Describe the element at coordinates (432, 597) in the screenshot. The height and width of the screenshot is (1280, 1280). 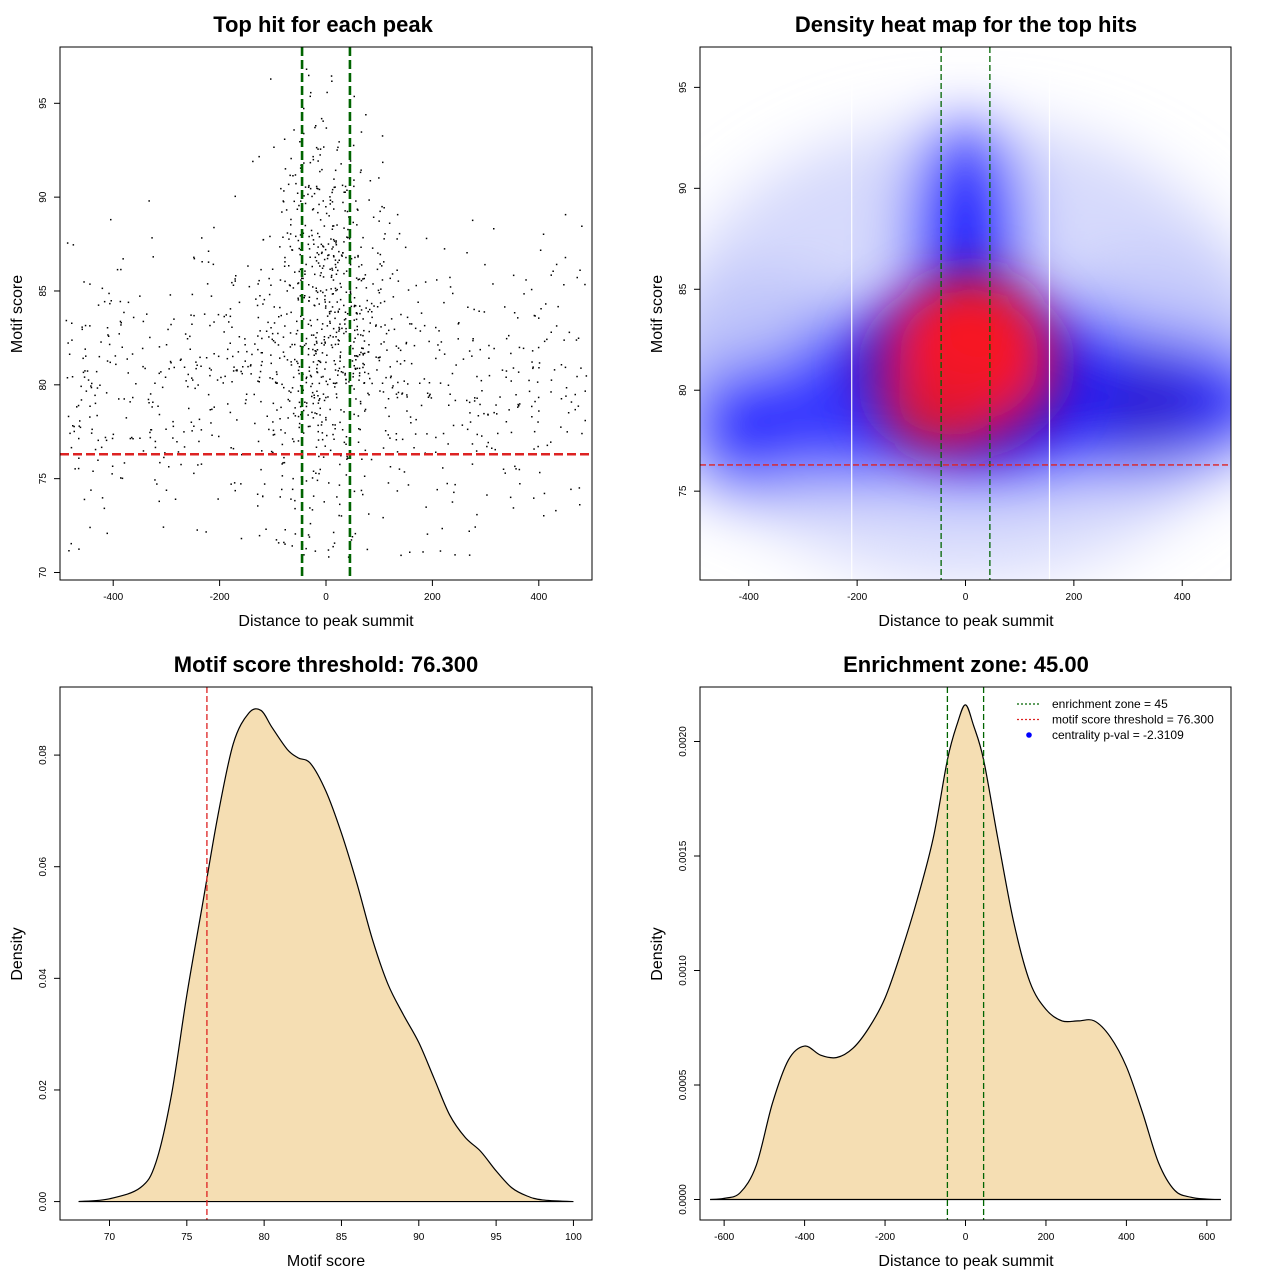
I see `x-tick-label: 200` at that location.